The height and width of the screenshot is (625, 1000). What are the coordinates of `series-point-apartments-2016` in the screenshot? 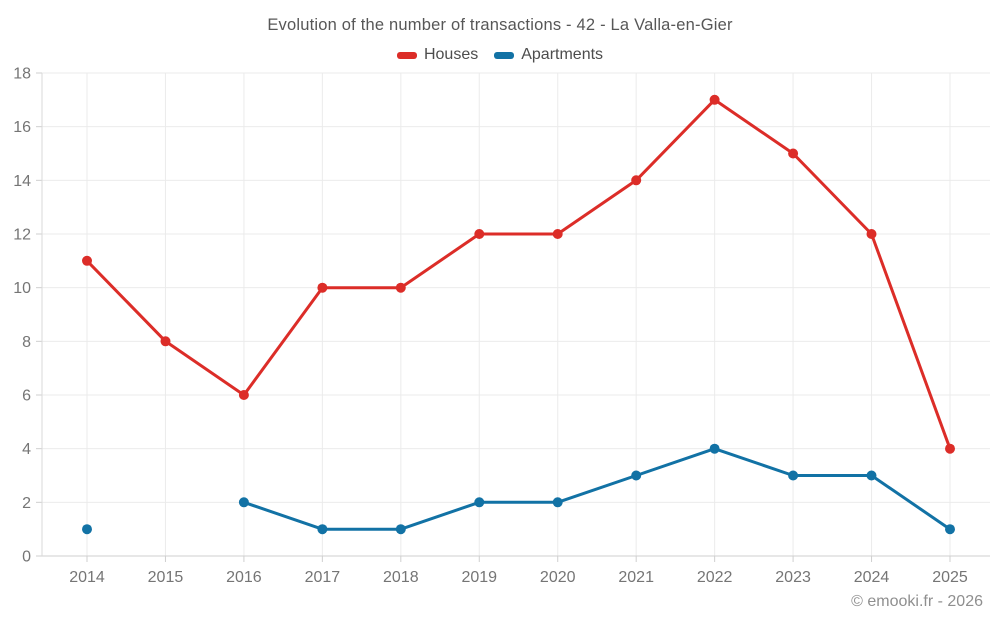 It's located at (243, 502).